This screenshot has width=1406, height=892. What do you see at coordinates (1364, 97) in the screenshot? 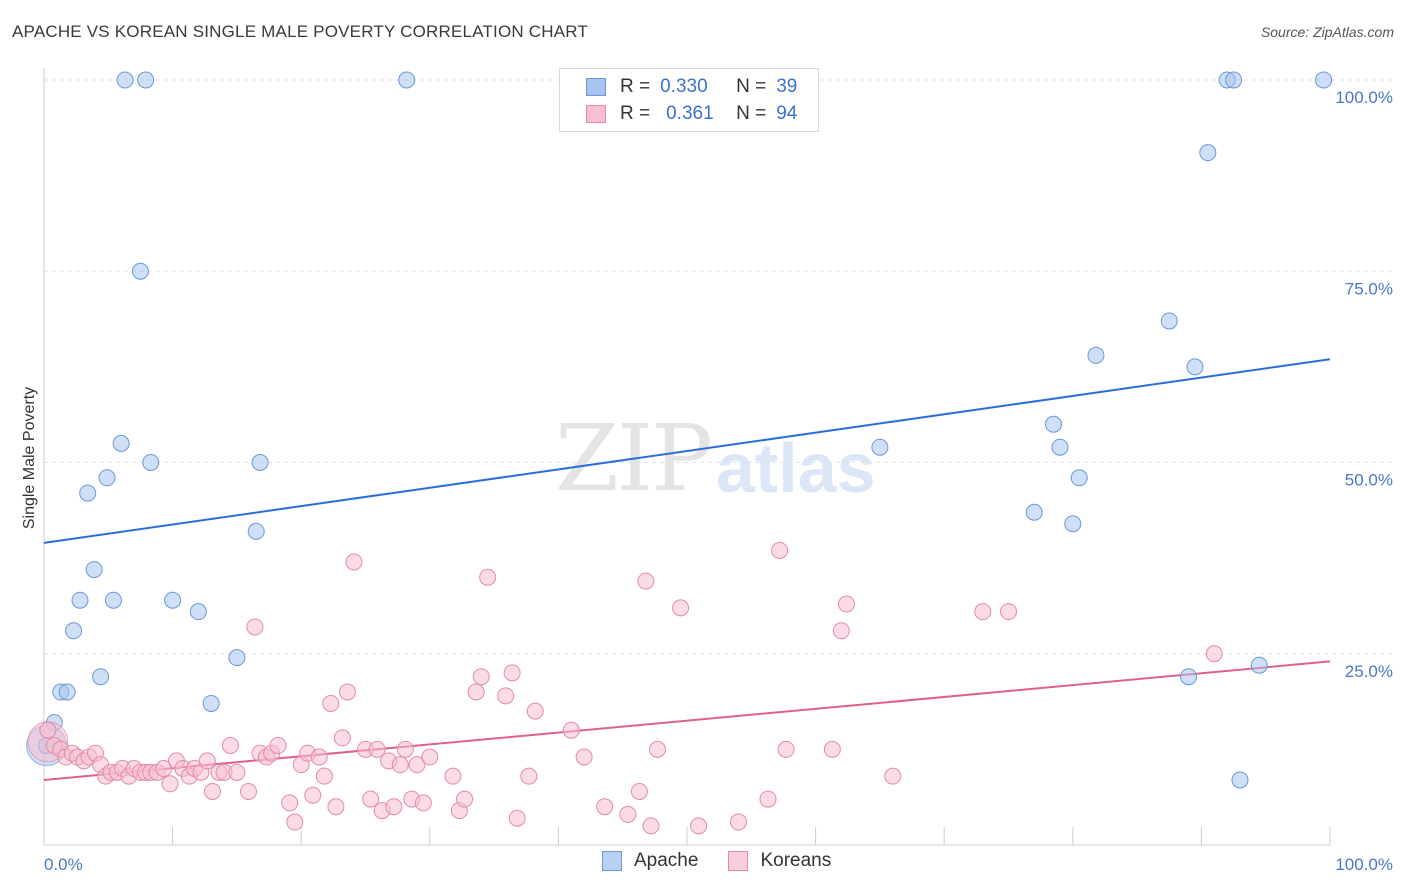
I see `y-tick-label: 100.0%` at bounding box center [1364, 97].